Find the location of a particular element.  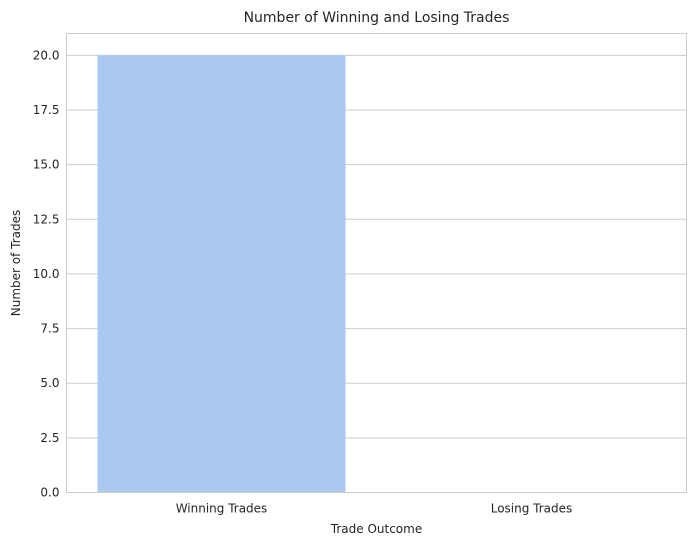

y-tick-label: 2.5 is located at coordinates (49, 438).